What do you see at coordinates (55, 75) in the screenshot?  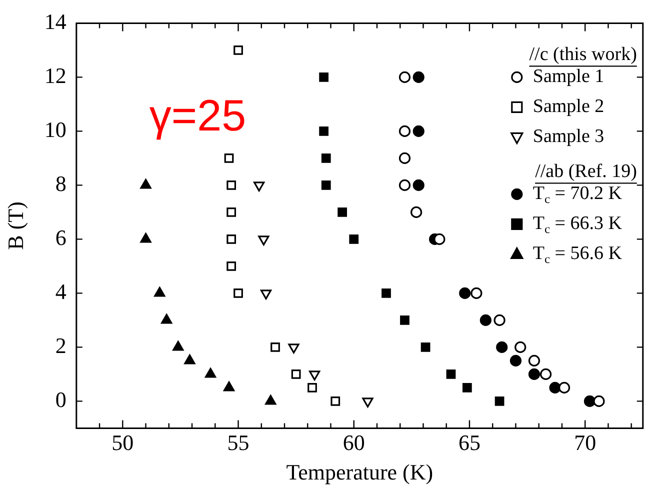 I see `y-tick-label: 12` at bounding box center [55, 75].